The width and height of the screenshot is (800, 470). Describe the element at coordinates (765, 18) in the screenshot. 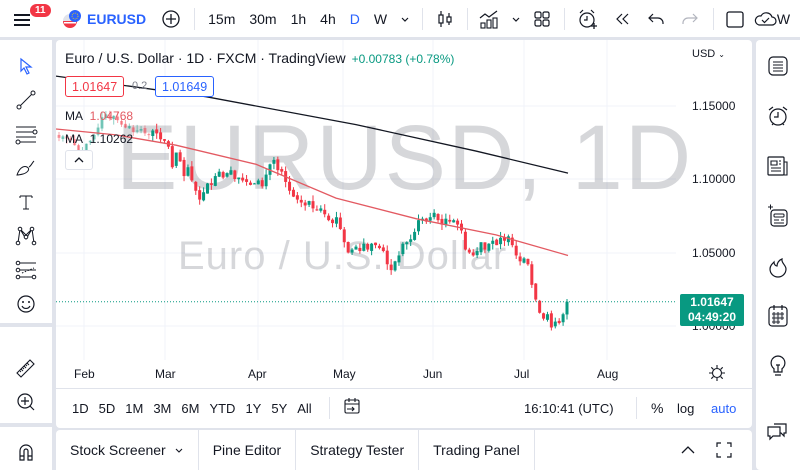

I see `cloud-save-icon` at that location.